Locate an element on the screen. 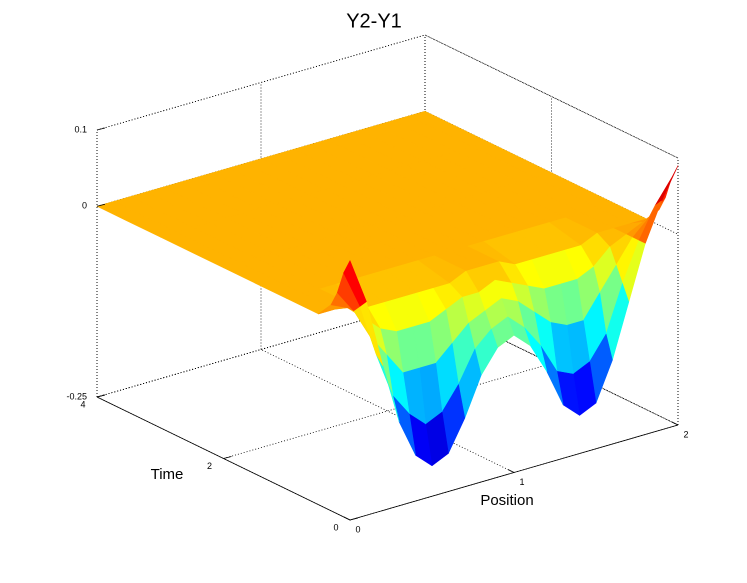  z-tick-label: 0 is located at coordinates (84, 206).